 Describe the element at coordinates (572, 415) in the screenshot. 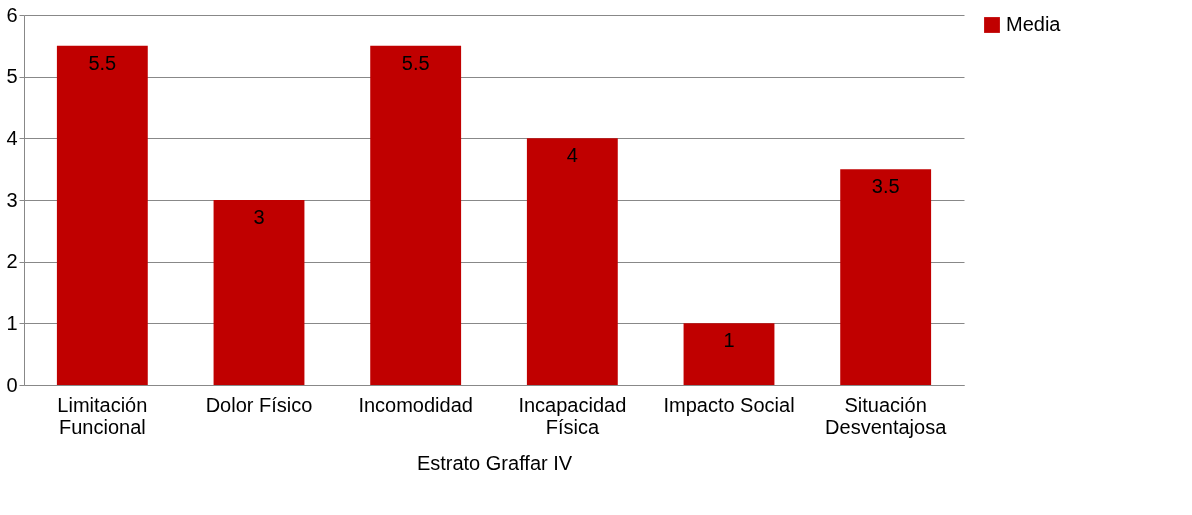

I see `x-tick-label: Incapacidad Física` at that location.